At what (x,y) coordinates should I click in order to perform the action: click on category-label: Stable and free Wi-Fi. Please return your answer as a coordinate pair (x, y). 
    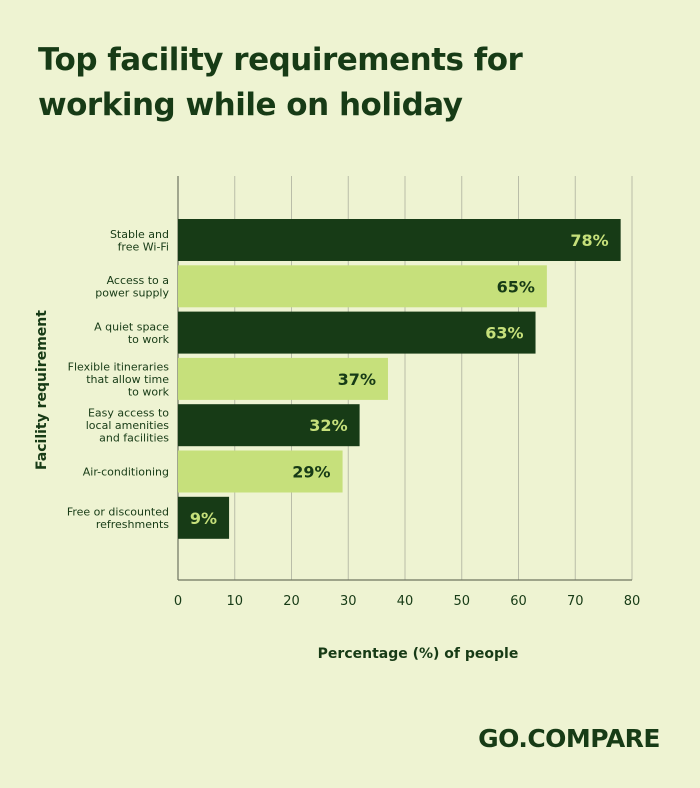
    Looking at the image, I should click on (139, 241).